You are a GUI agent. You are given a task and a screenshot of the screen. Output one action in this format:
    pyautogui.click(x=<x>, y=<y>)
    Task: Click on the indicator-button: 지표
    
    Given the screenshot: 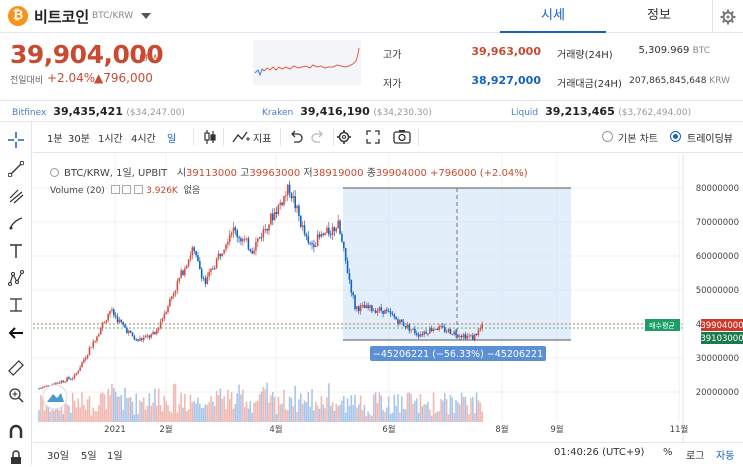 What is the action you would take?
    pyautogui.click(x=262, y=139)
    